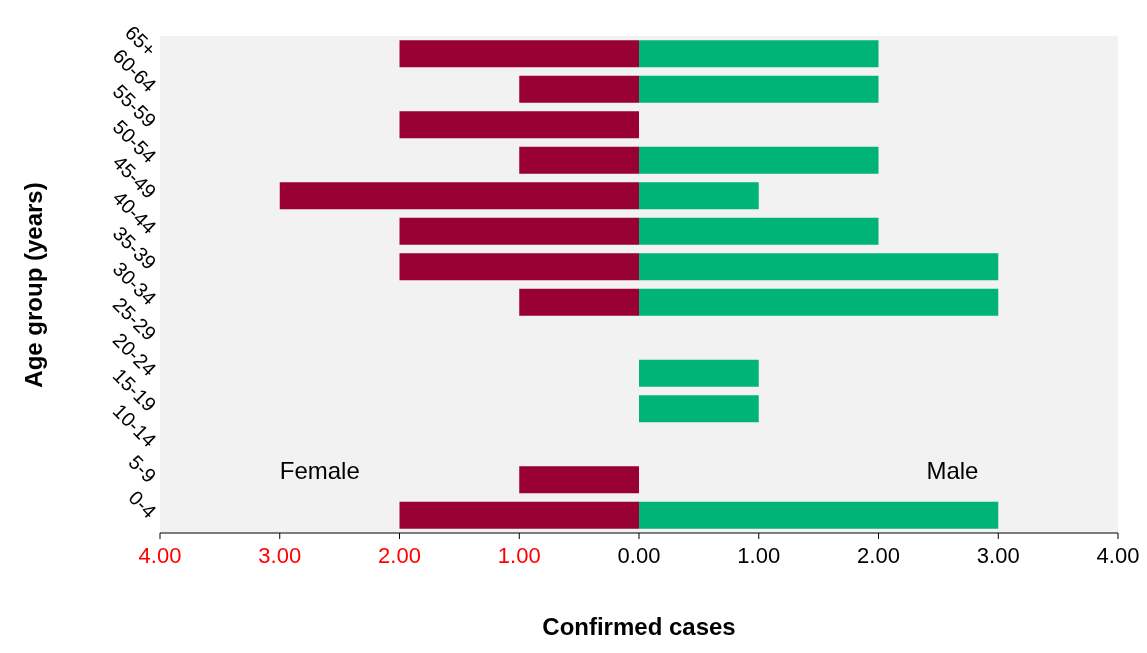  Describe the element at coordinates (142, 468) in the screenshot. I see `y-tick-label: 5-9` at that location.